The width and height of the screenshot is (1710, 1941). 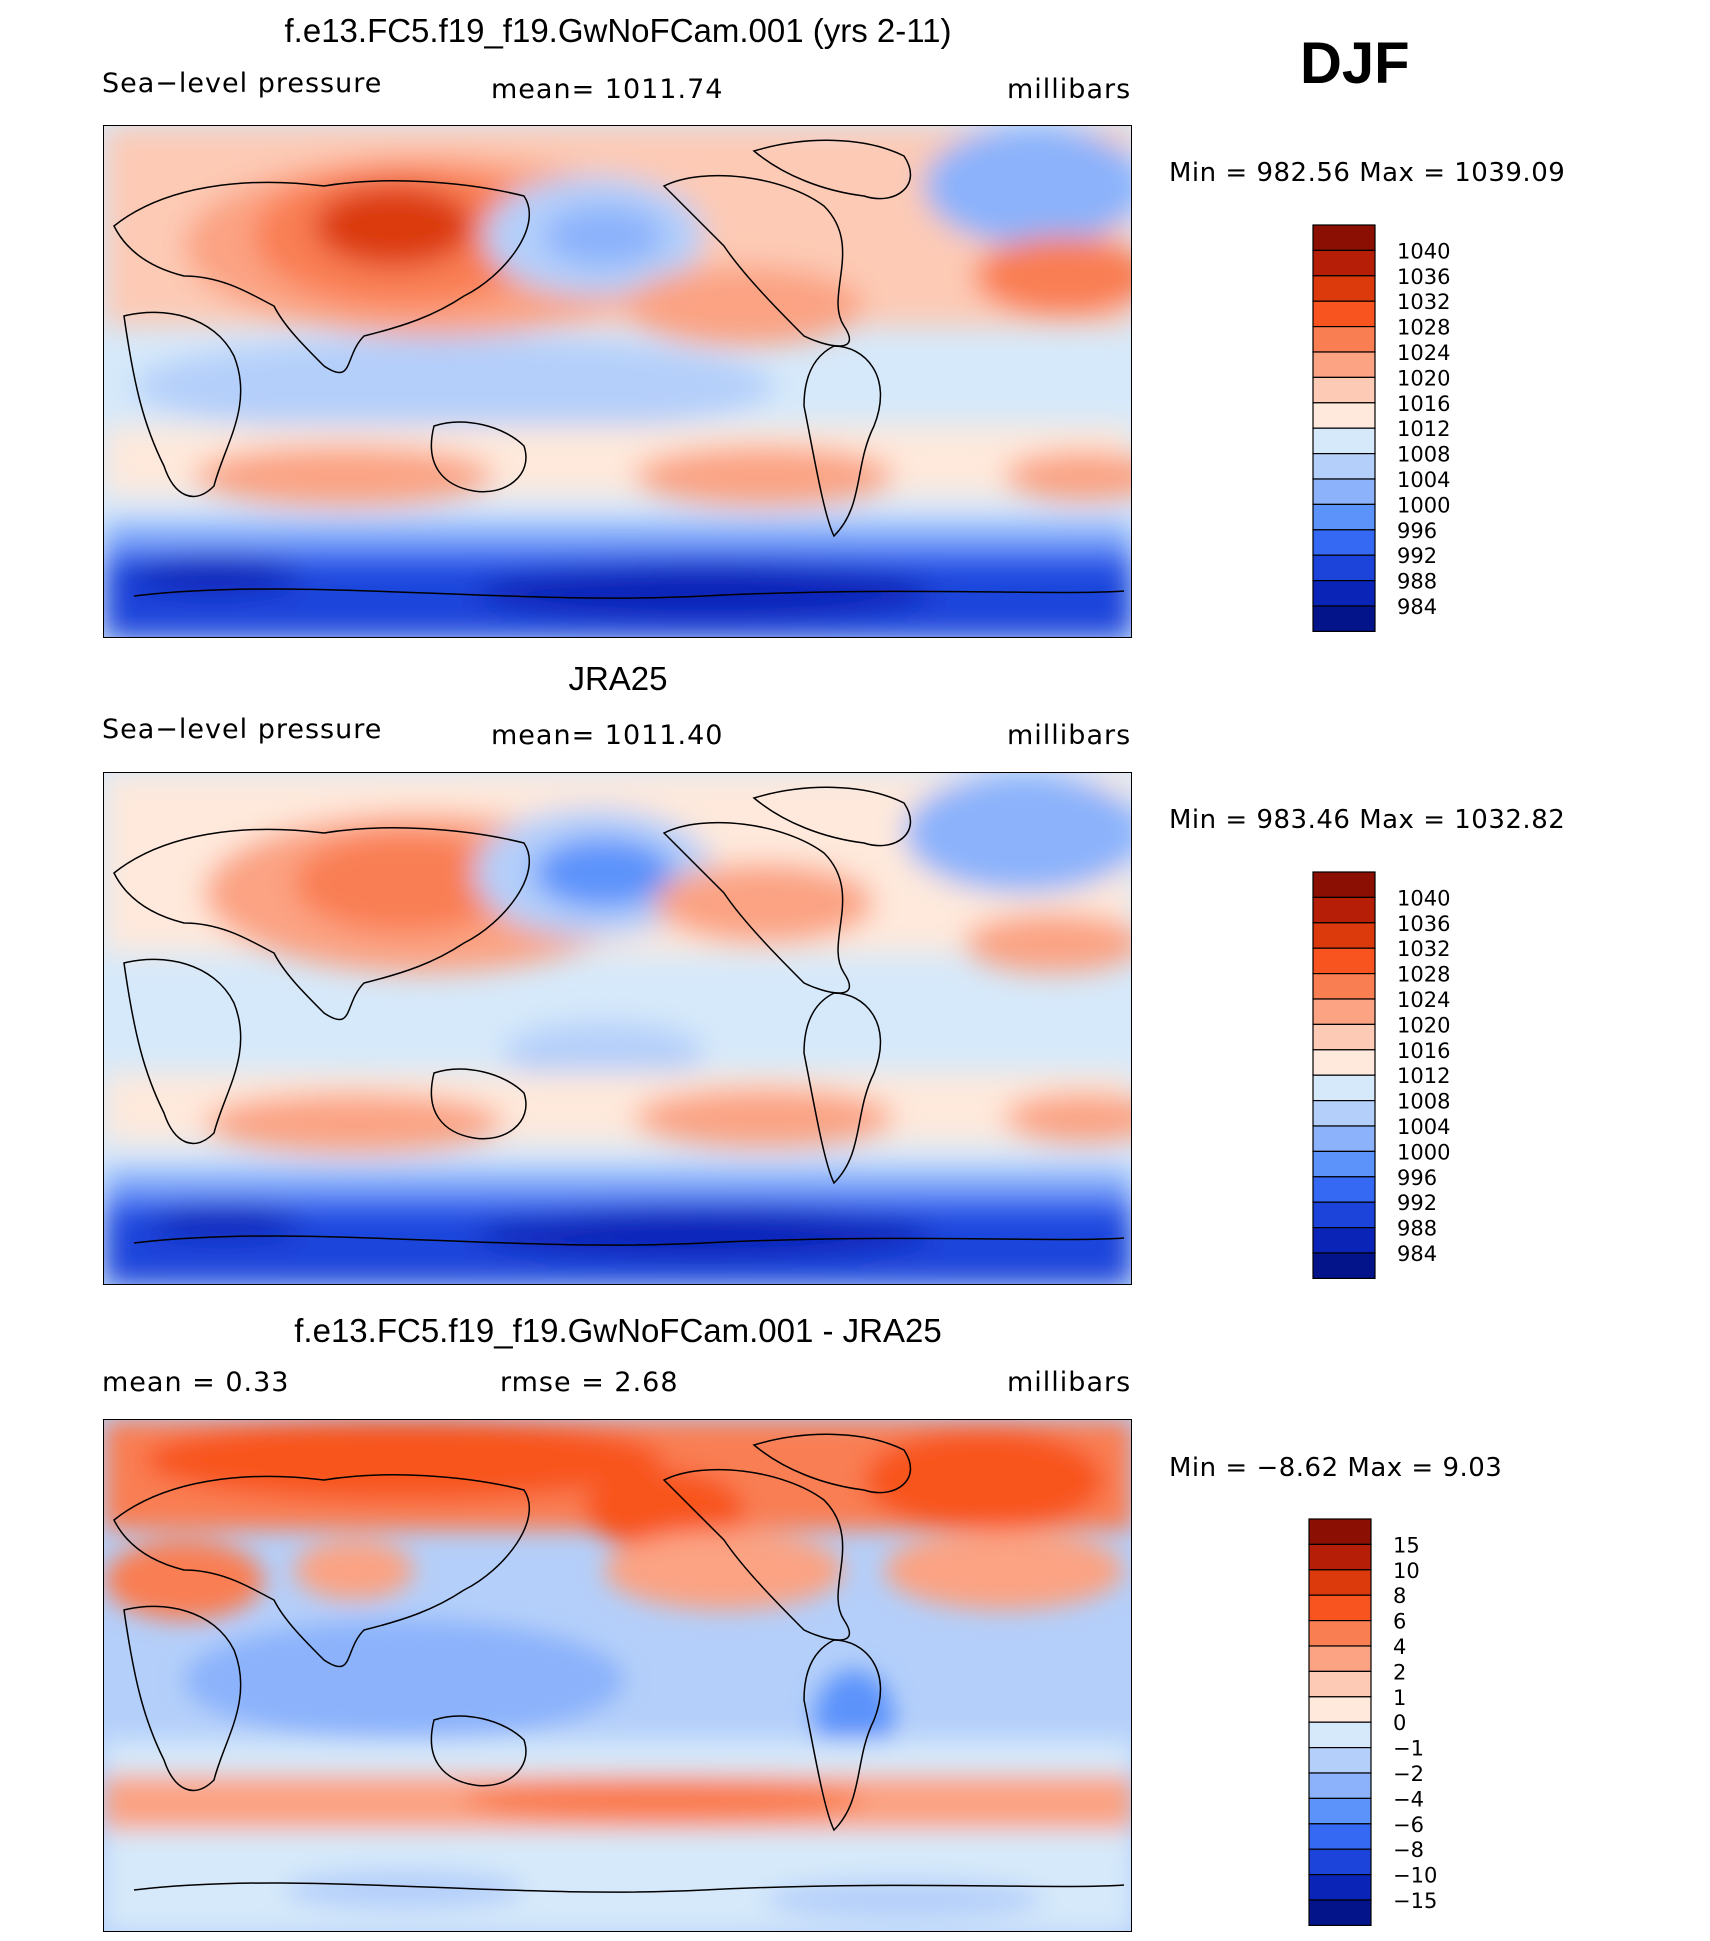 What do you see at coordinates (1423, 404) in the screenshot?
I see `colorbar-tick-label: 1016` at bounding box center [1423, 404].